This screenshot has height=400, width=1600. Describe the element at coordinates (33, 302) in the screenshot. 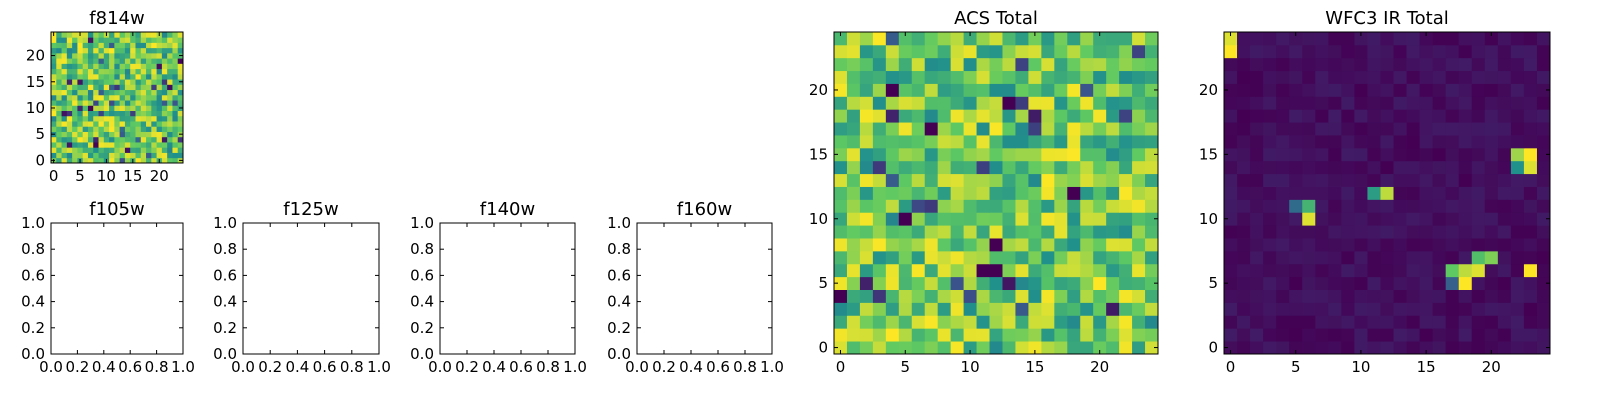

I see `y-tick-label: 0.4` at that location.